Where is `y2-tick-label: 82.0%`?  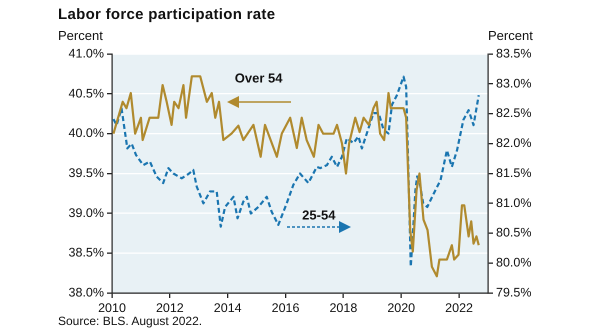 y2-tick-label: 82.0% is located at coordinates (514, 143).